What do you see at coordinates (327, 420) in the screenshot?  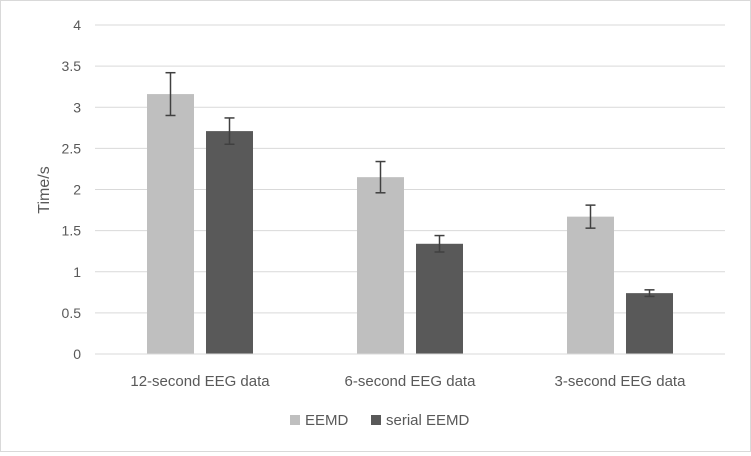 I see `legend-label: EEMD` at bounding box center [327, 420].